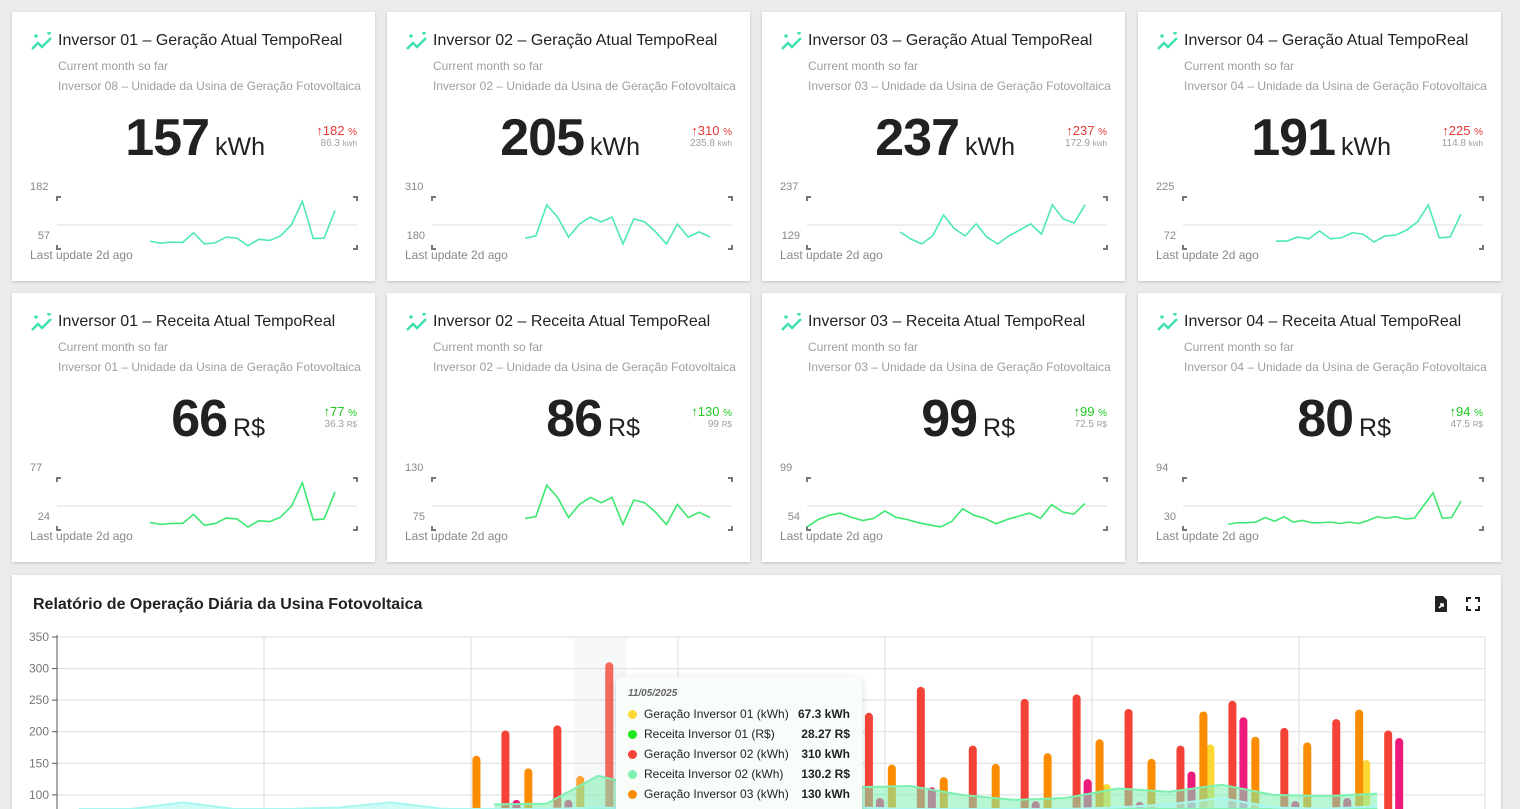 Image resolution: width=1520 pixels, height=809 pixels. What do you see at coordinates (739, 775) in the screenshot?
I see `tooltip-row: Receita Inversor 02 (kWh) 130.2 R$` at bounding box center [739, 775].